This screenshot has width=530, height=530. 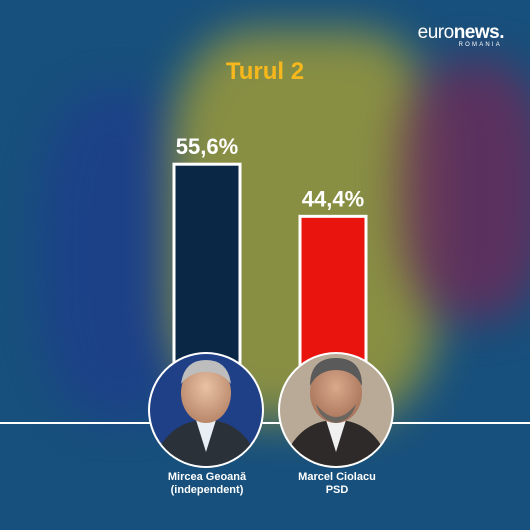 I want to click on value-label-ciolacu: 44,4%, so click(x=333, y=198).